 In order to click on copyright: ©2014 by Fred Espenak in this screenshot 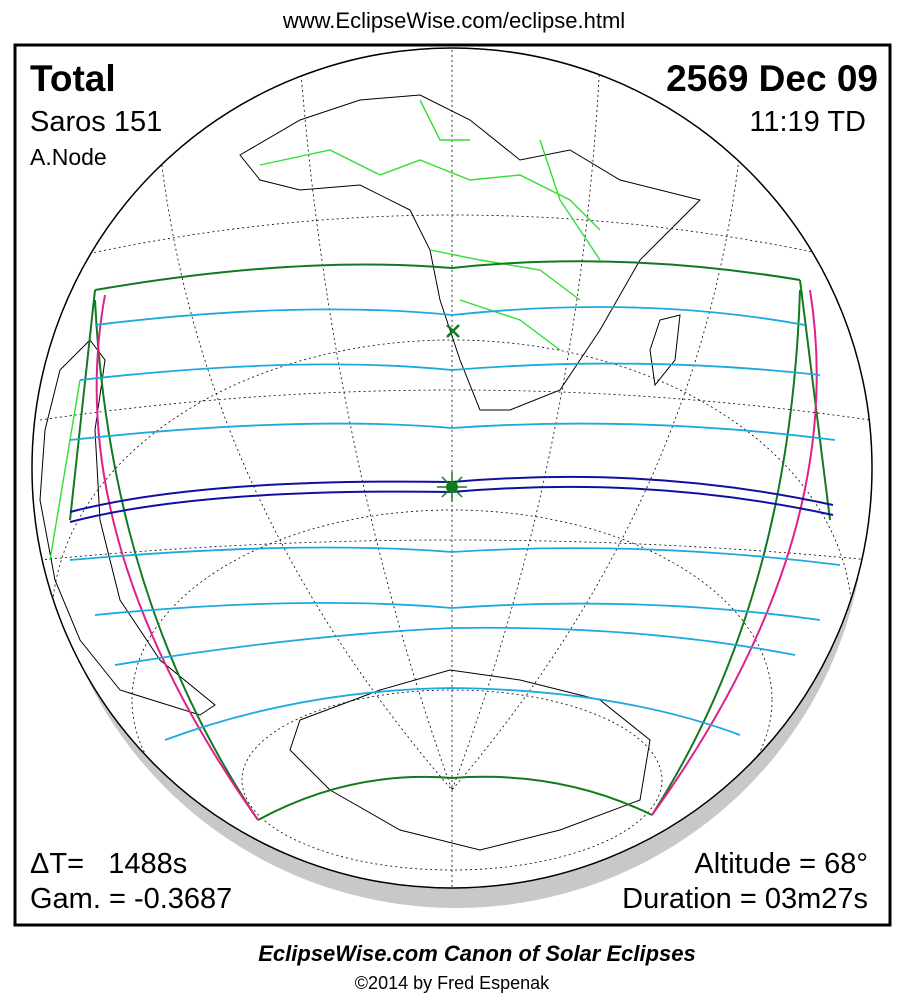, I will do `click(452, 983)`.